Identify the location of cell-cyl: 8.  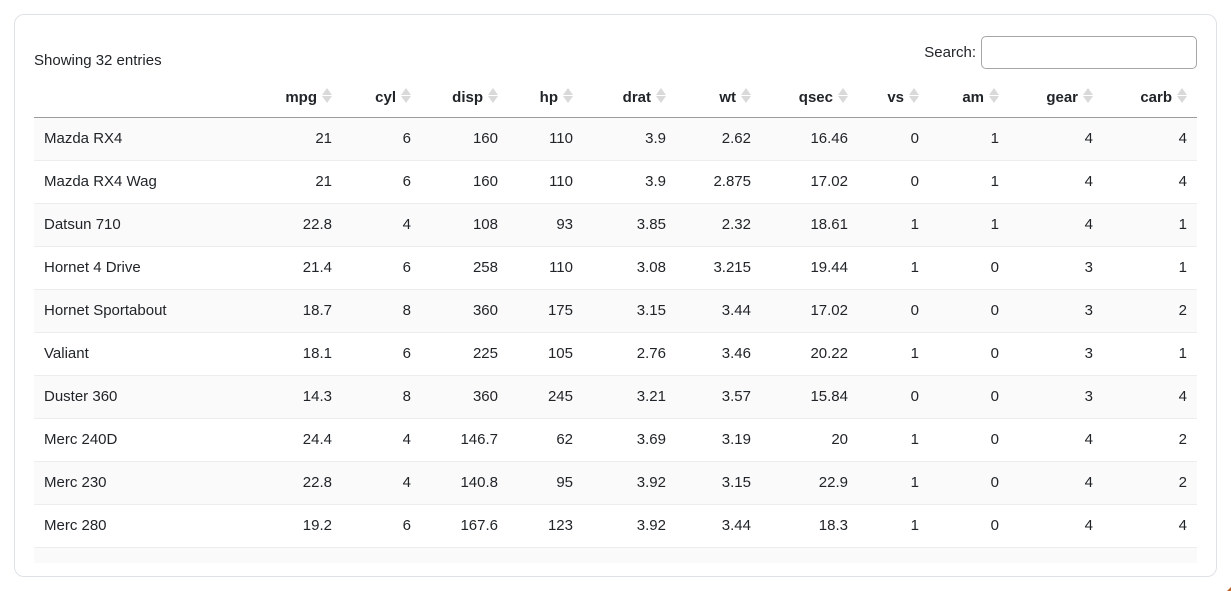
(381, 311).